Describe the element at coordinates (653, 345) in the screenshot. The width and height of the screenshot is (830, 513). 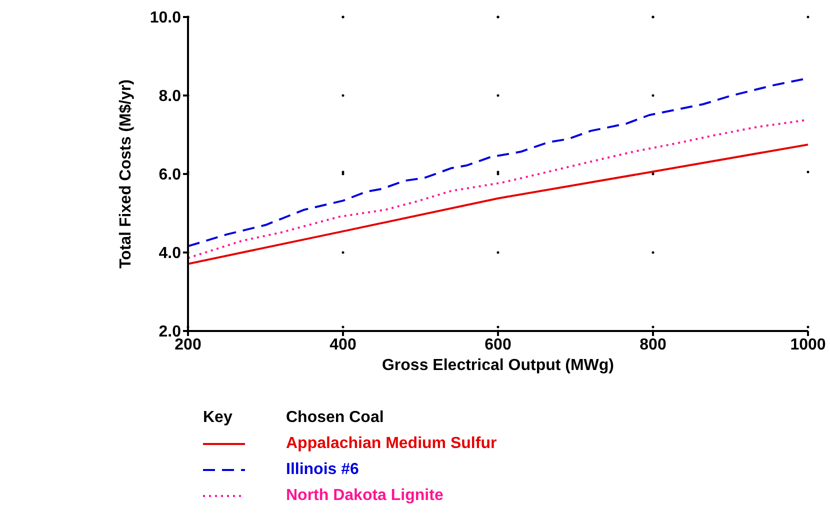
I see `x-tick-label: 800` at that location.